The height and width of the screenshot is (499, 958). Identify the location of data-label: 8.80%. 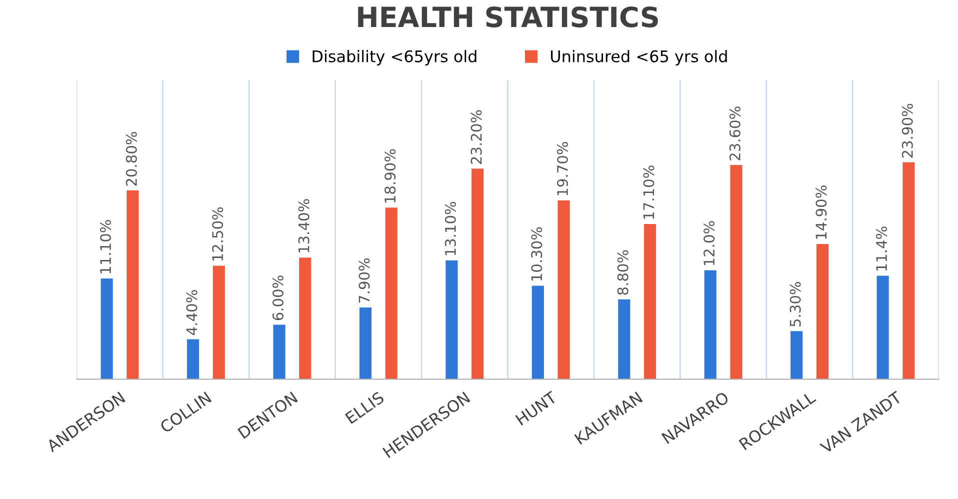
(622, 272).